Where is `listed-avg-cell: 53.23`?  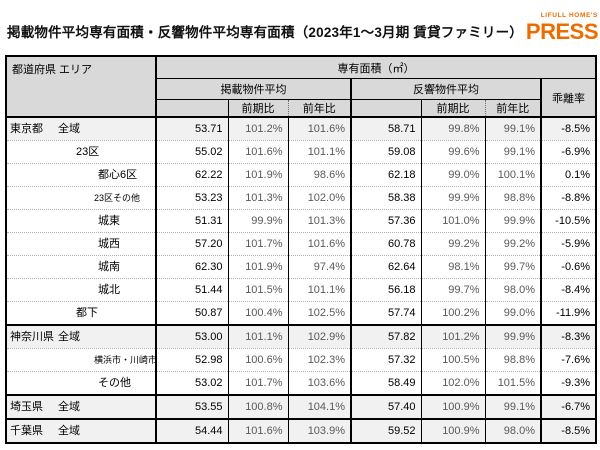
listed-avg-cell: 53.23 is located at coordinates (191, 198).